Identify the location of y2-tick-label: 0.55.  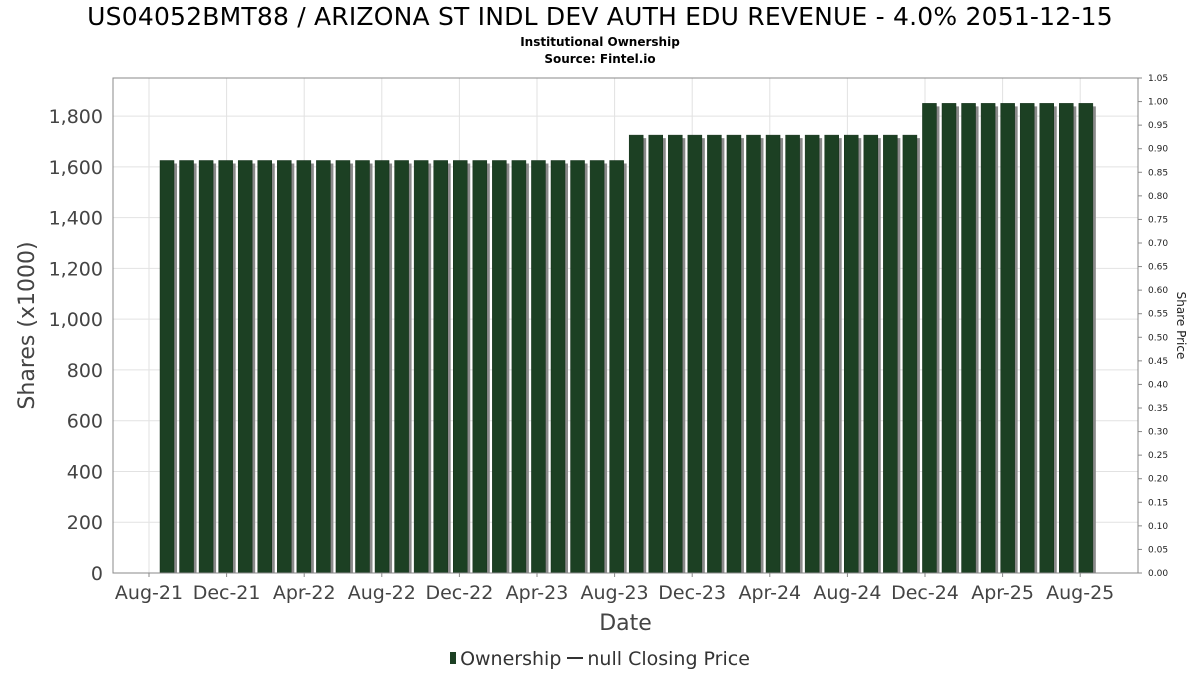
(1158, 315).